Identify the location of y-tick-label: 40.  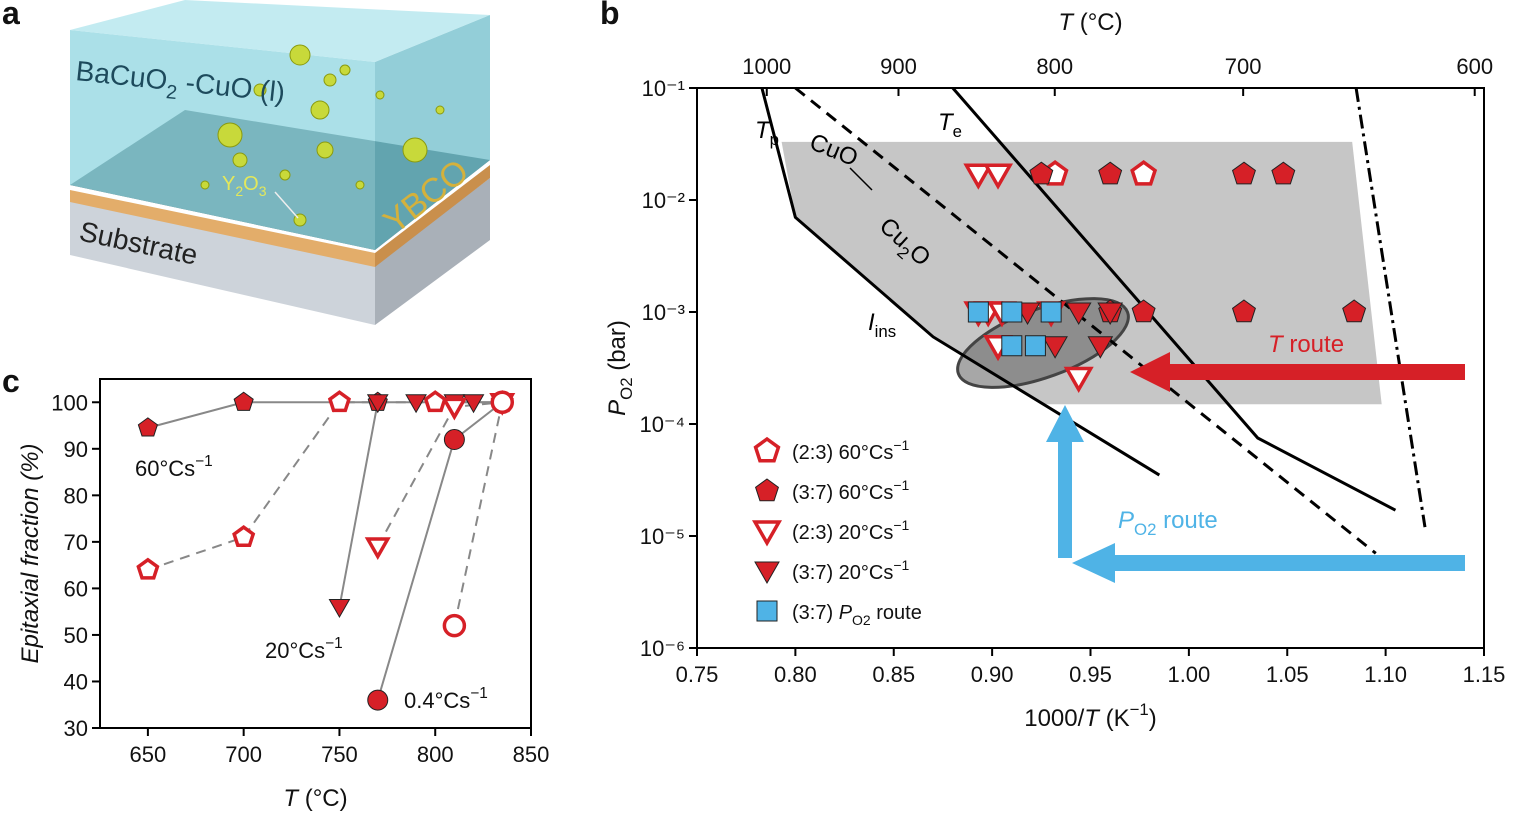
(76, 681).